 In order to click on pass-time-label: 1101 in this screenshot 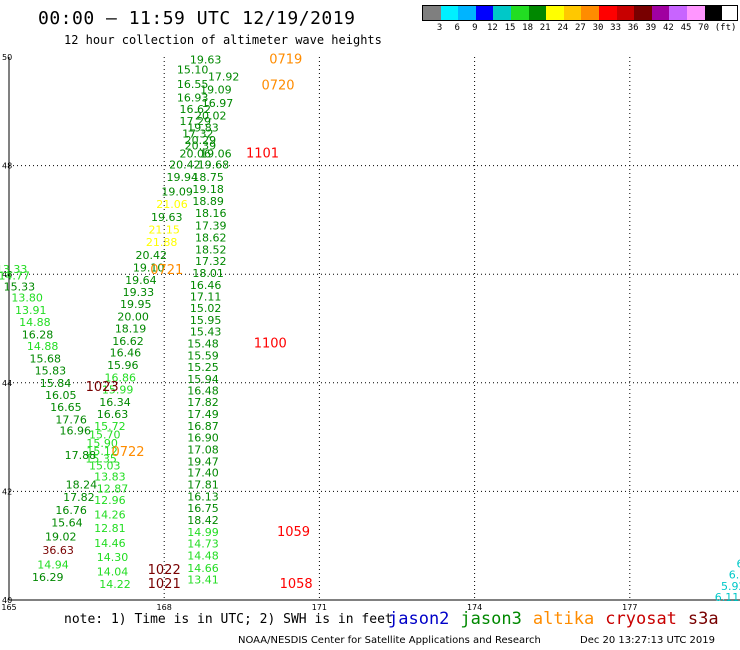, I will do `click(262, 153)`.